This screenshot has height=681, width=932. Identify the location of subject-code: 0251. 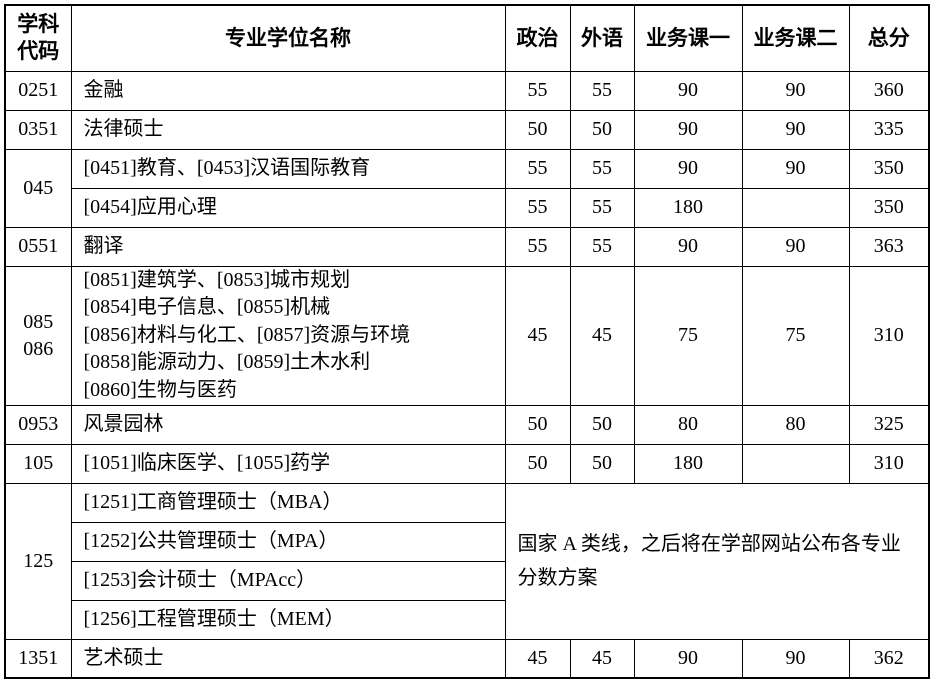
(38, 90).